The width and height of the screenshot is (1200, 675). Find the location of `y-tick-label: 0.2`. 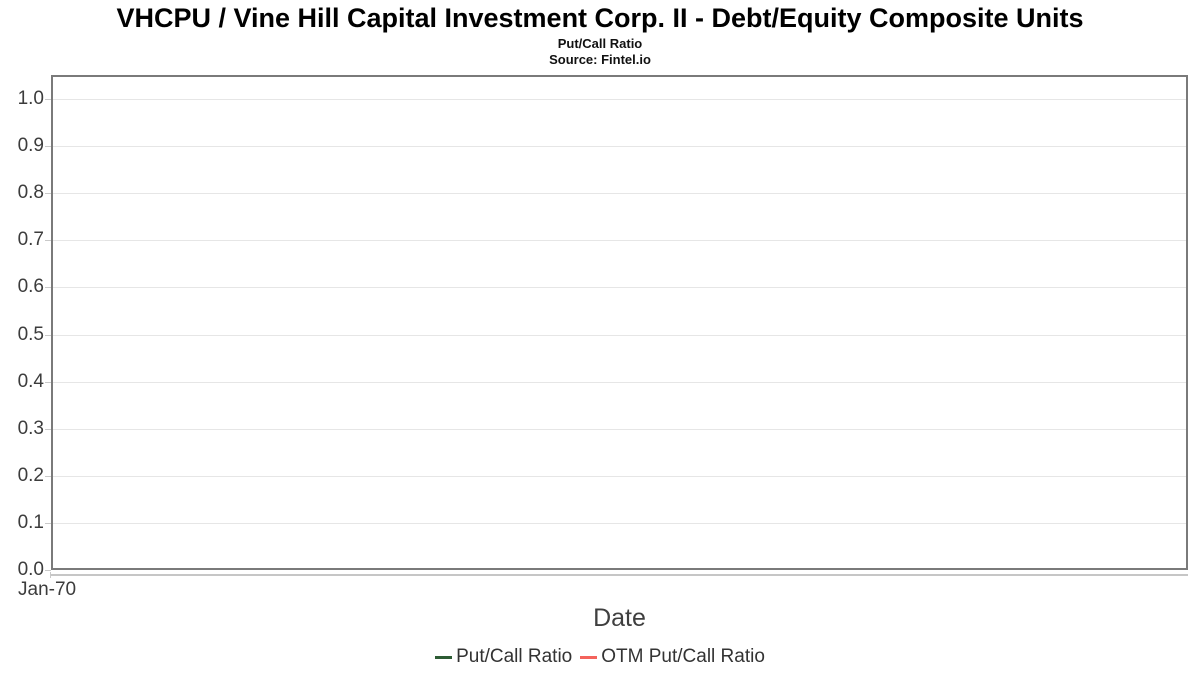

y-tick-label: 0.2 is located at coordinates (30, 475).